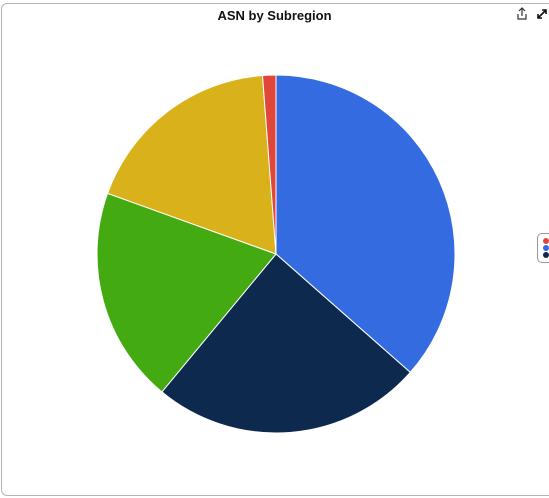 The image size is (549, 498). What do you see at coordinates (274, 15) in the screenshot?
I see `chart-title: ASN by Subregion` at bounding box center [274, 15].